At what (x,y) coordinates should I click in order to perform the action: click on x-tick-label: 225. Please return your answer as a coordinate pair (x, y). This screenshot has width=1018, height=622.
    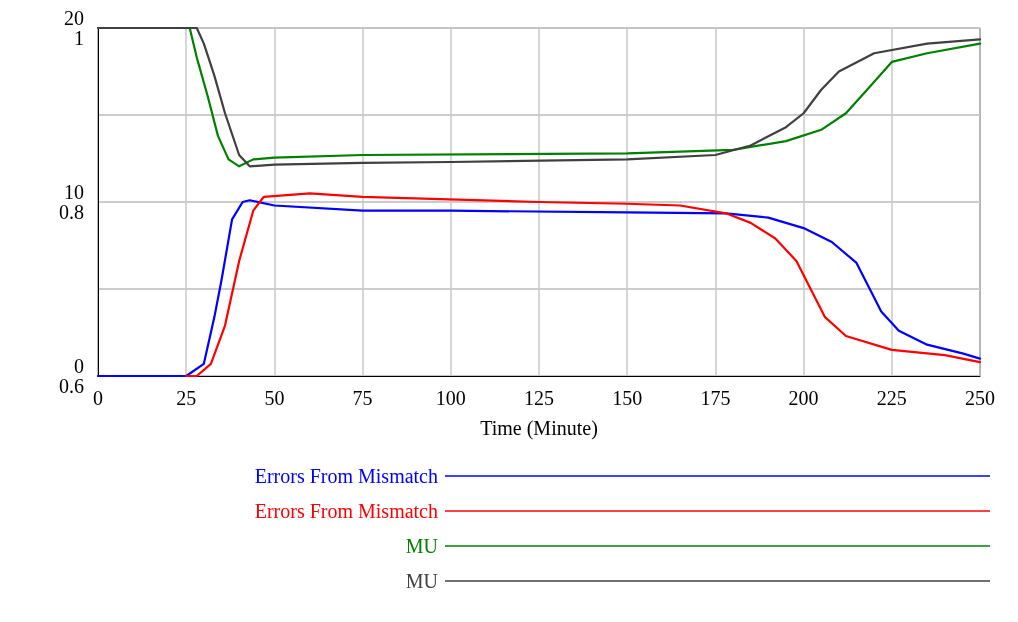
    Looking at the image, I should click on (891, 398).